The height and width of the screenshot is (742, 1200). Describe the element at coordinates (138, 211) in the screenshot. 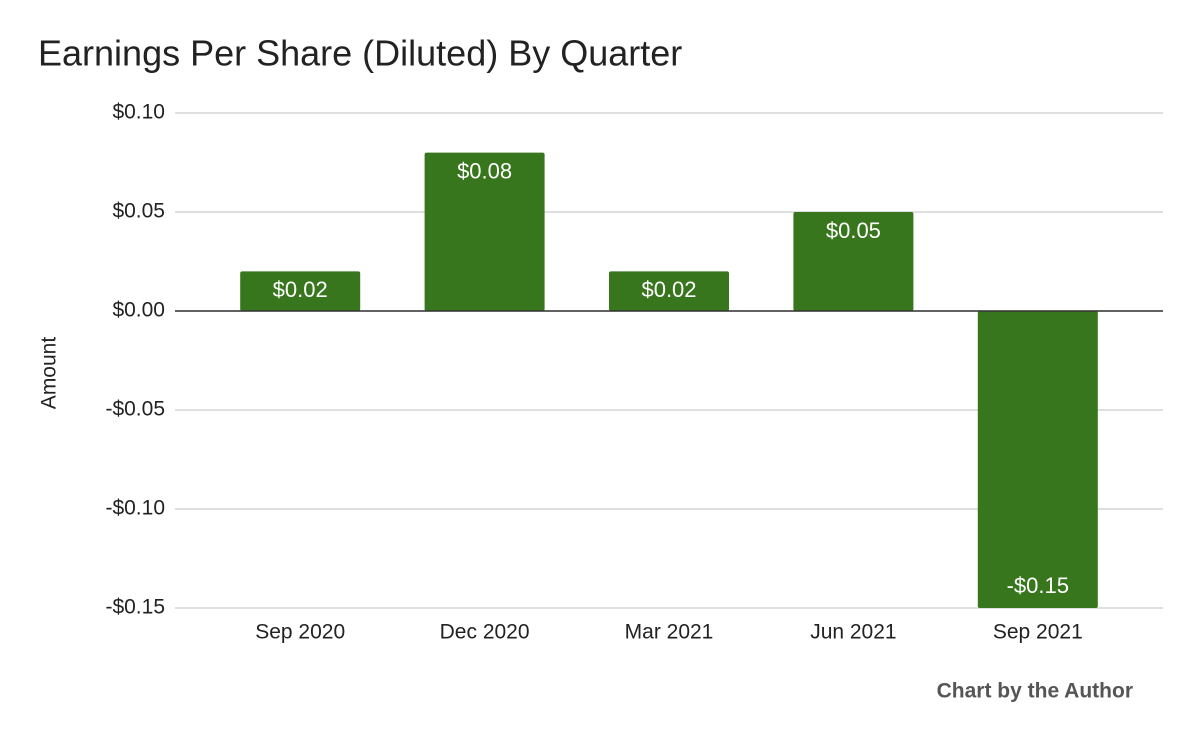

I see `y-tick-label: $0.05` at that location.